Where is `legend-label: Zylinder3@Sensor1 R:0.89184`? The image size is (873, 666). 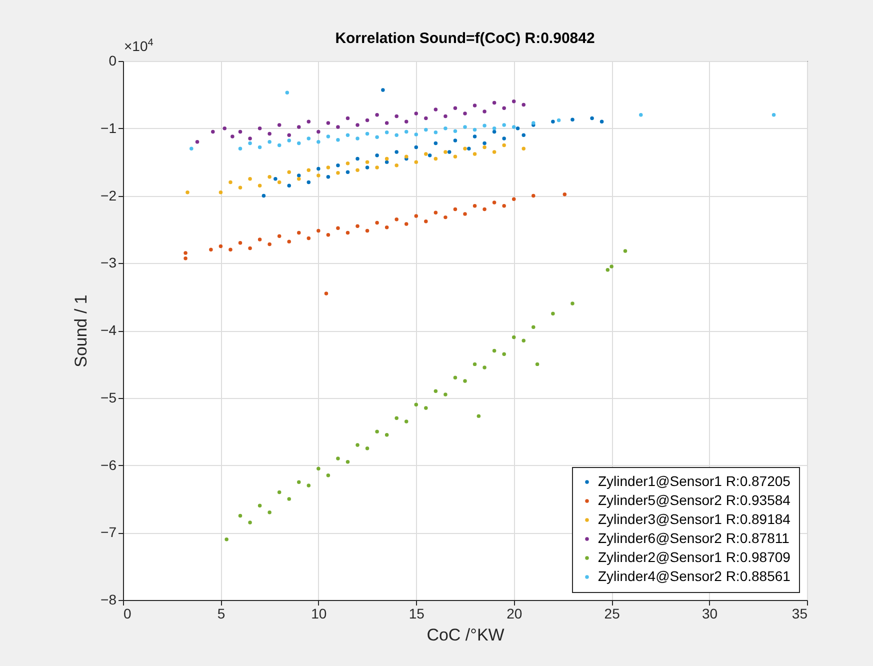
legend-label: Zylinder3@Sensor1 R:0.89184 is located at coordinates (694, 519).